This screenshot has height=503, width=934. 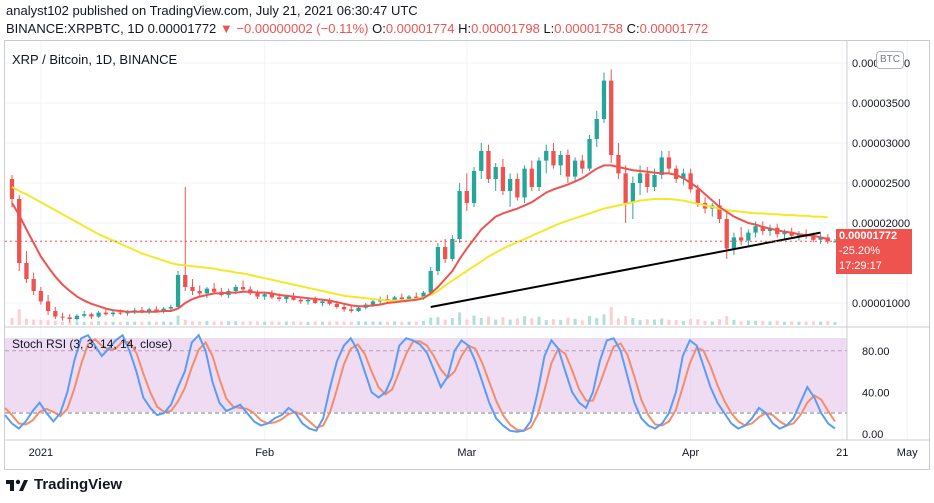 I want to click on change-tag: -25.20%, so click(x=874, y=251).